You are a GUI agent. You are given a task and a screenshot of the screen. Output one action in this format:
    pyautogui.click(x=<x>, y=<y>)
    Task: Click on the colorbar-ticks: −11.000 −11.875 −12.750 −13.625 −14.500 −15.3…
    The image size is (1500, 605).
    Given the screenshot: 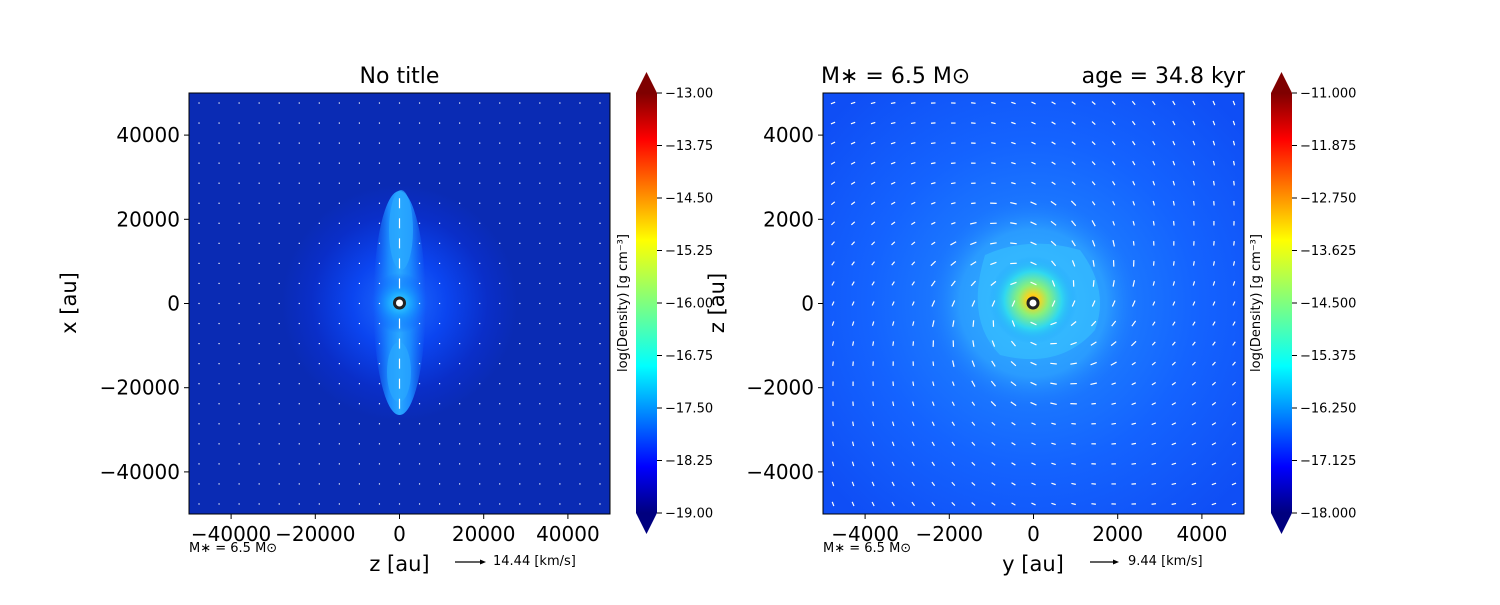 What is the action you would take?
    pyautogui.click(x=1324, y=304)
    